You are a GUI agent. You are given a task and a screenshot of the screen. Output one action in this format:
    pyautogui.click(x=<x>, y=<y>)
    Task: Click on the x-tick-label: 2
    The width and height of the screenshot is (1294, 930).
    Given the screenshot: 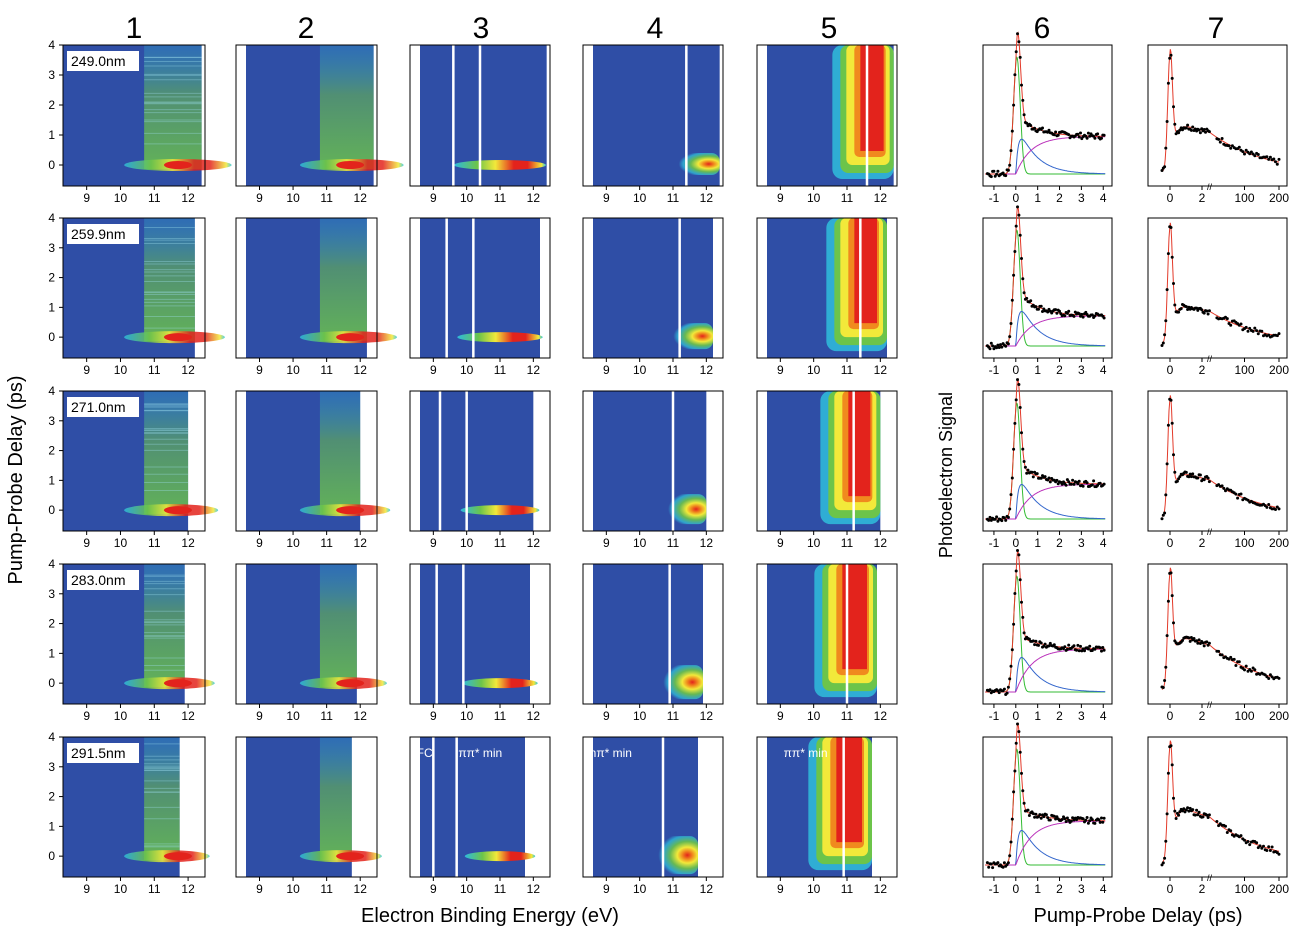 What is the action you would take?
    pyautogui.click(x=1202, y=370)
    